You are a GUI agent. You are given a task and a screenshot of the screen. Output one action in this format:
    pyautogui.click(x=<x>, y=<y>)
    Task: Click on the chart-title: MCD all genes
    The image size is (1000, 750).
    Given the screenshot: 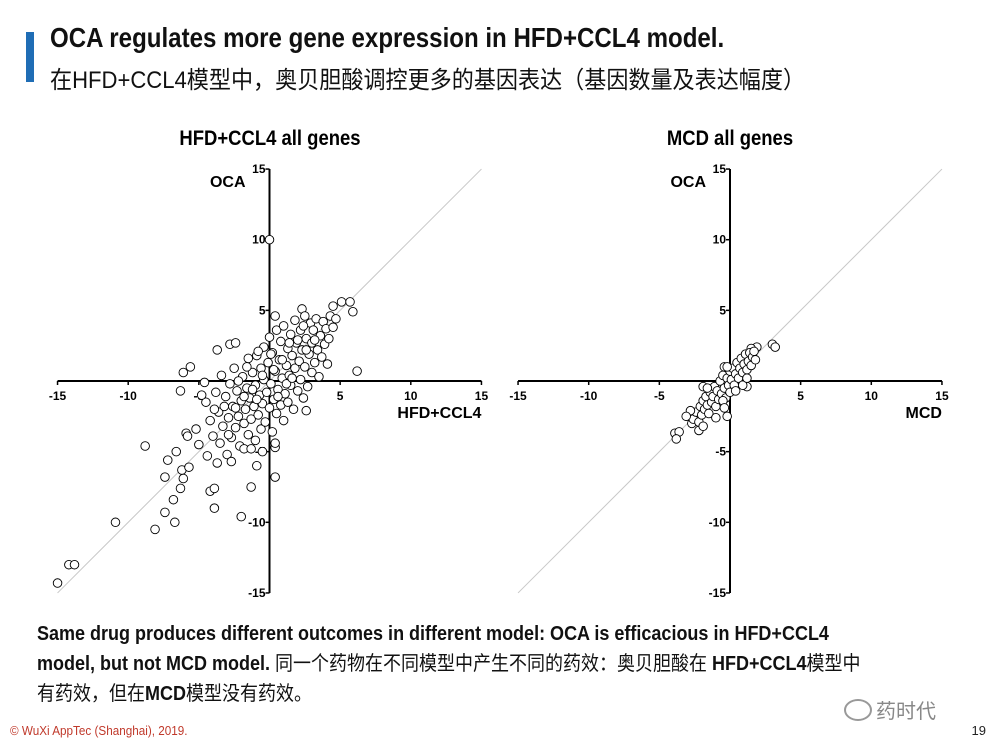 What is the action you would take?
    pyautogui.click(x=730, y=138)
    